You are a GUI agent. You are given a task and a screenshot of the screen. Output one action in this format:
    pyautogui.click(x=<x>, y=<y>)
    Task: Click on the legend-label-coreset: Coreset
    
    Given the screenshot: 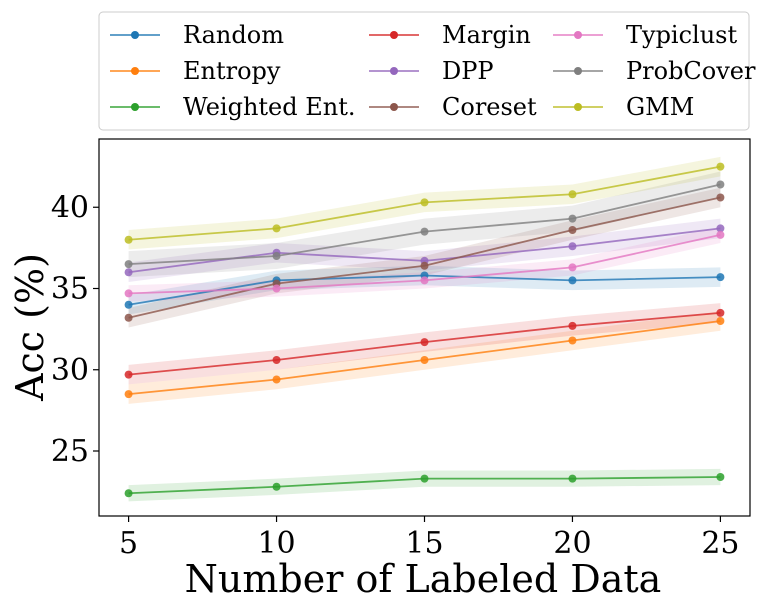 What is the action you would take?
    pyautogui.click(x=489, y=107)
    